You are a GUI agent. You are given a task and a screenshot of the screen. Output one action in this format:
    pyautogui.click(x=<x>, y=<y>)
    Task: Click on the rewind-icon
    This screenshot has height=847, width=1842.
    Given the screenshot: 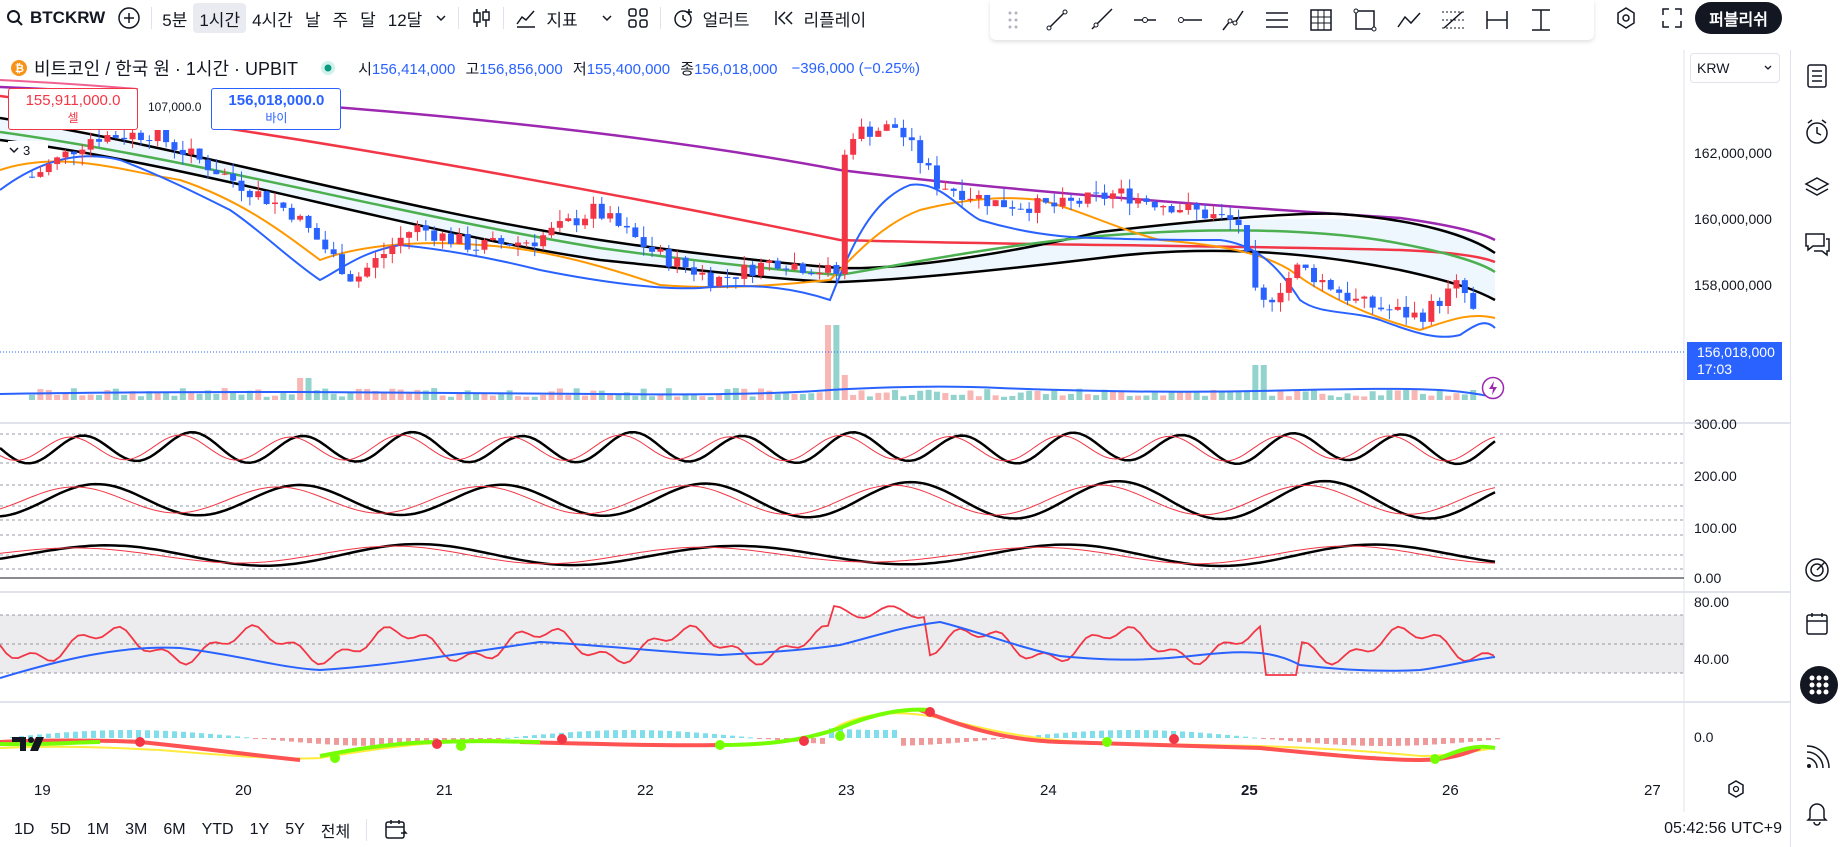 What is the action you would take?
    pyautogui.click(x=783, y=18)
    